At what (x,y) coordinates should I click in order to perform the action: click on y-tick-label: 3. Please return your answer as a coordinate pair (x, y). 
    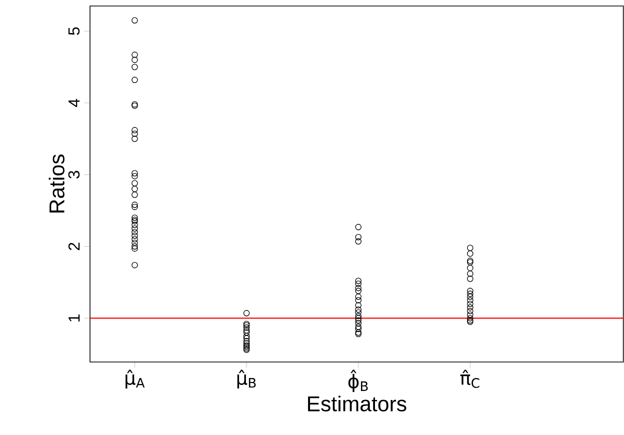
    Looking at the image, I should click on (74, 174).